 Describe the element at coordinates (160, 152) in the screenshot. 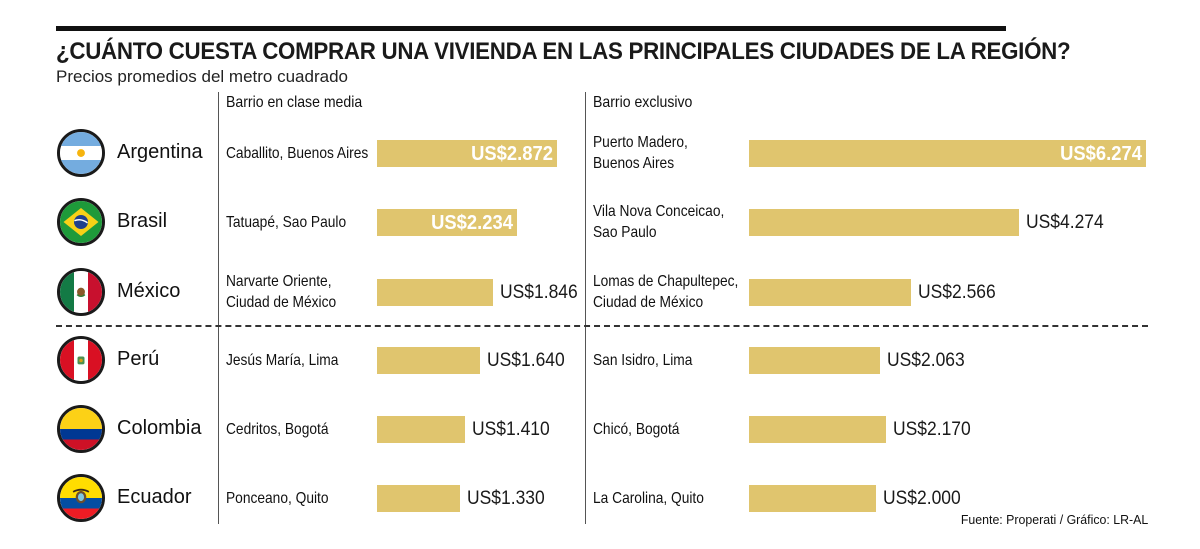

I see `country-label: Argentina` at that location.